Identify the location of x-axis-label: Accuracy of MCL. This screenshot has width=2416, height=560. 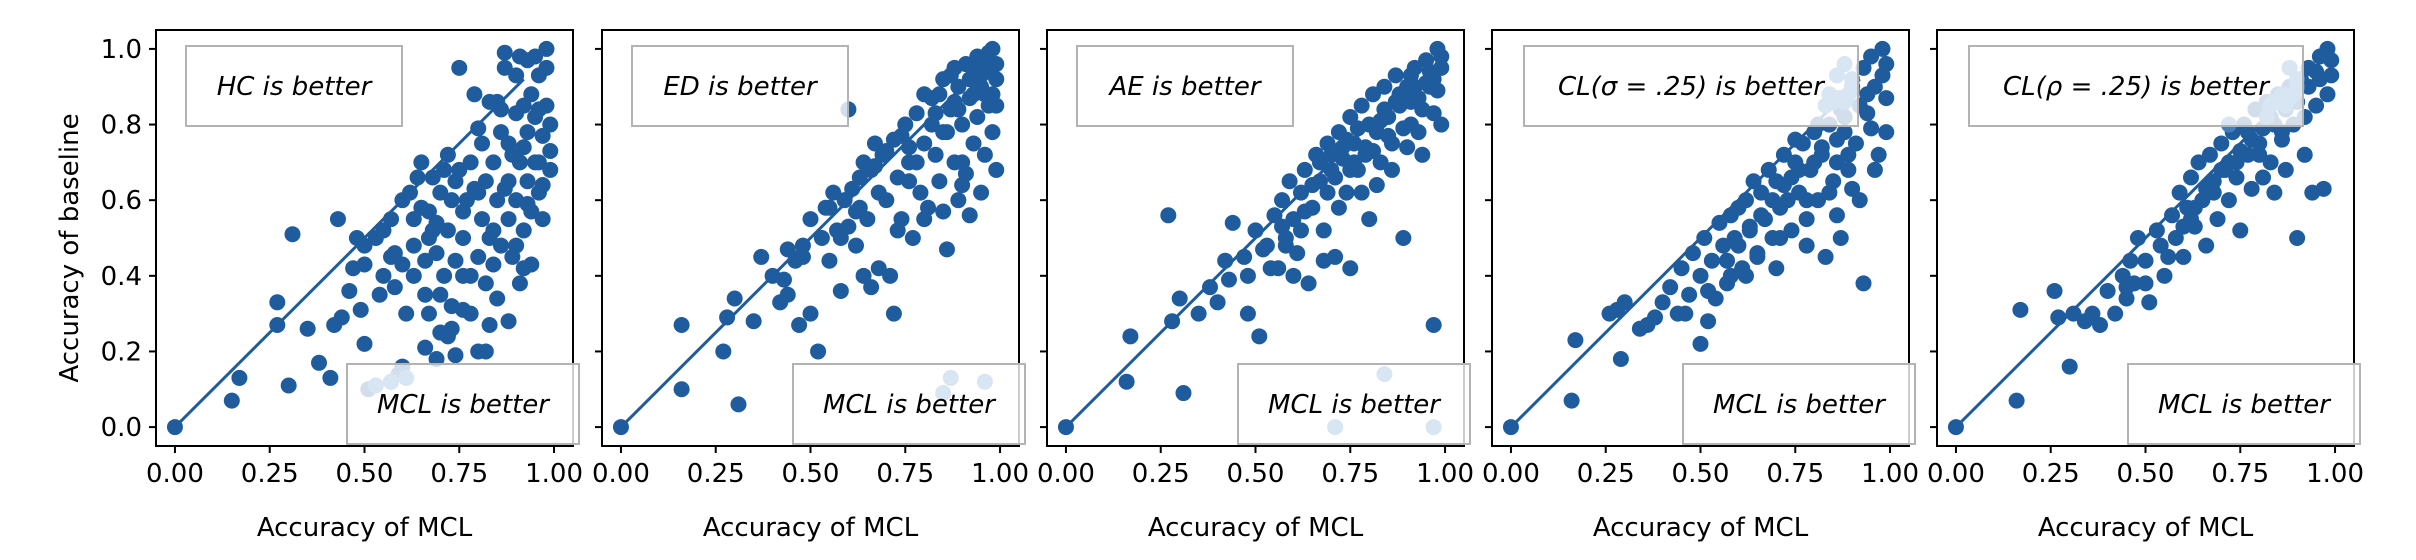
(1701, 528).